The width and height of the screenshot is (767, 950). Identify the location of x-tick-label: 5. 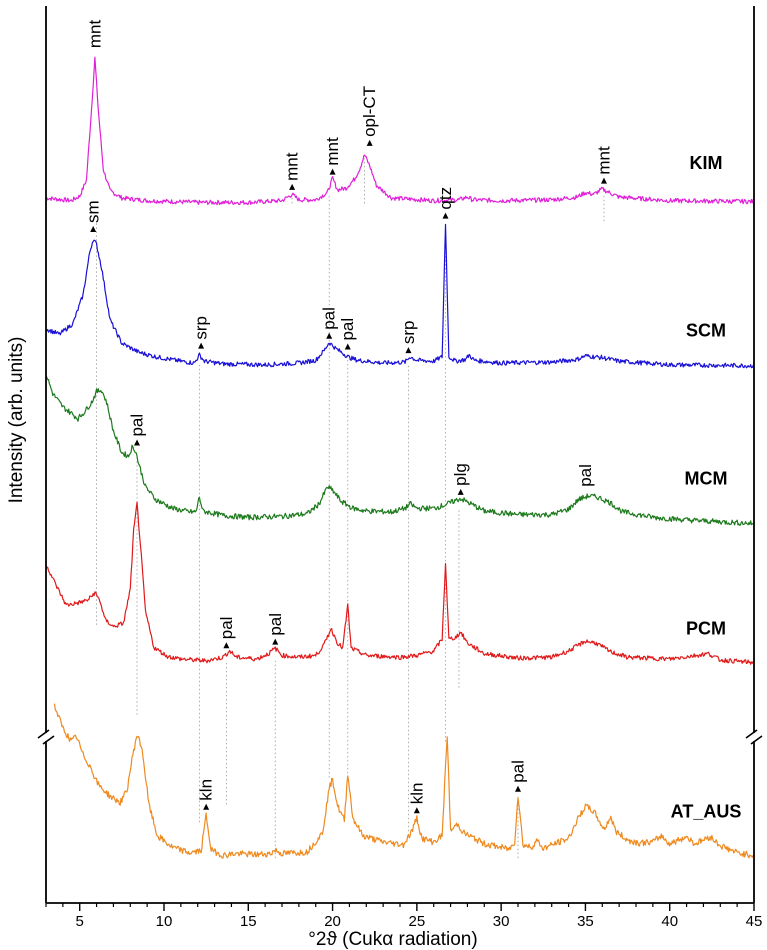
(80, 921).